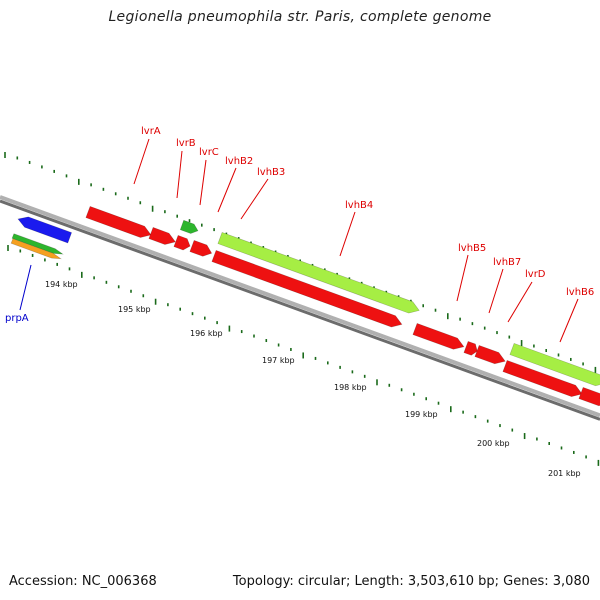  What do you see at coordinates (307, 289) in the screenshot?
I see `gene-arrow-lvhB3` at bounding box center [307, 289].